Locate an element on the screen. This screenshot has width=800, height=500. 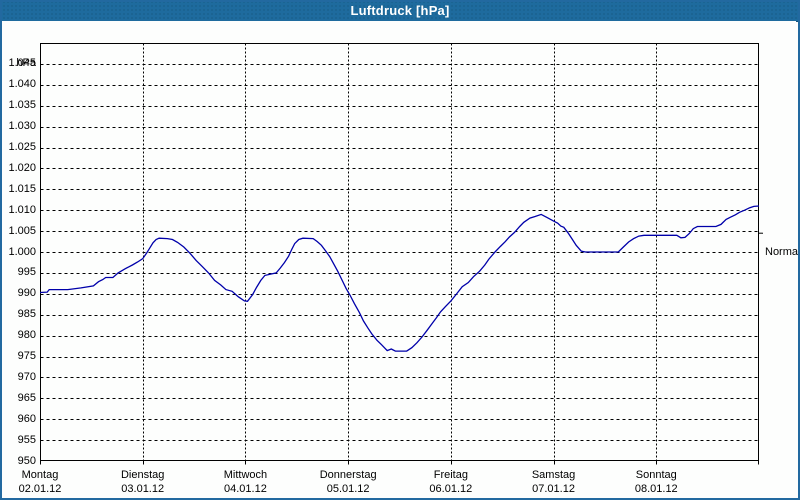
y-tick-label: 985 is located at coordinates (26, 314).